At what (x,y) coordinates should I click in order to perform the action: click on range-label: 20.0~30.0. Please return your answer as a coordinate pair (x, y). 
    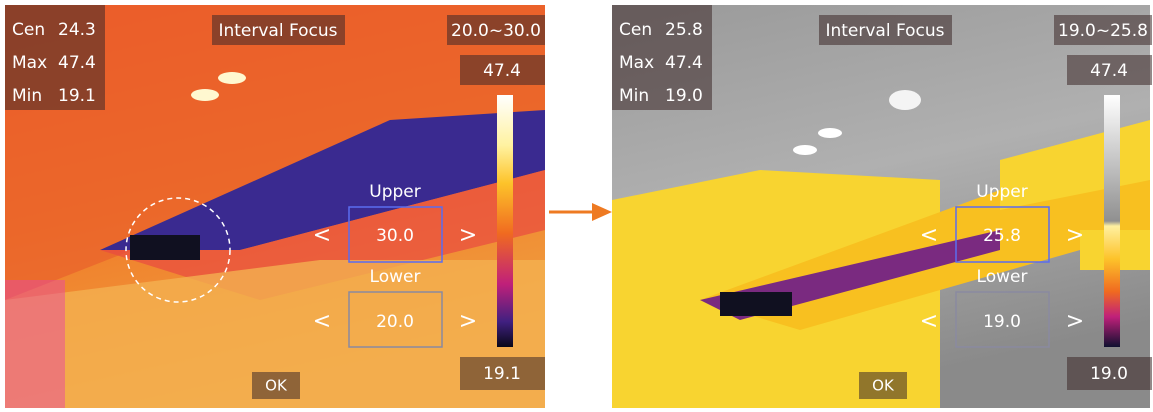
    Looking at the image, I should click on (496, 31).